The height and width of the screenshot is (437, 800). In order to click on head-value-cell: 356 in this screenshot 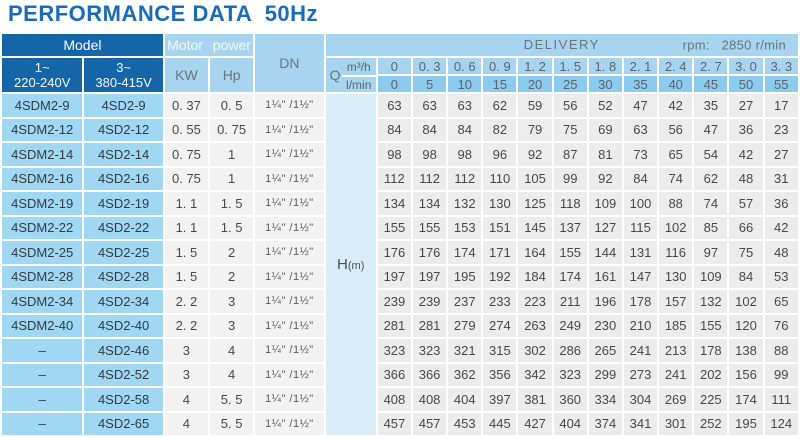, I will do `click(500, 374)`.